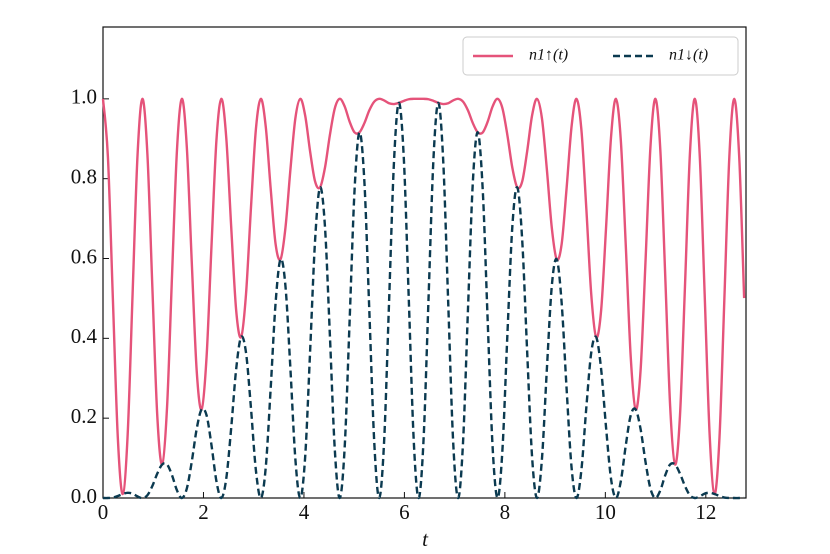  Describe the element at coordinates (304, 512) in the screenshot. I see `x-tick-label: 4` at that location.